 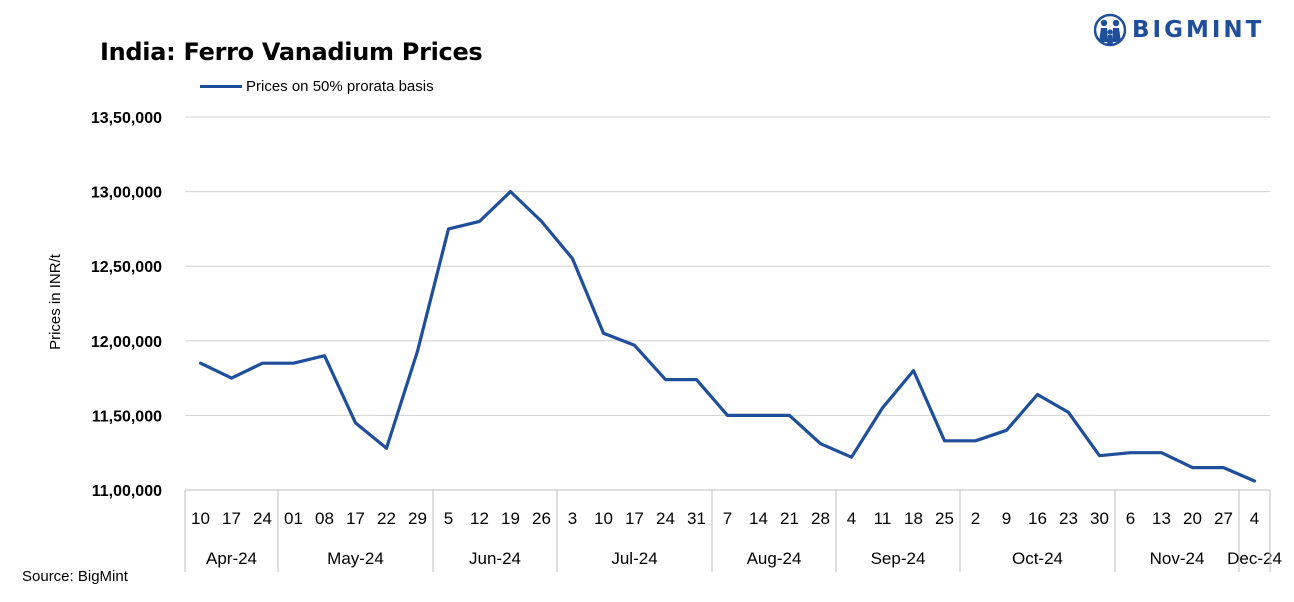 What do you see at coordinates (510, 518) in the screenshot?
I see `x-tick-label: 19` at bounding box center [510, 518].